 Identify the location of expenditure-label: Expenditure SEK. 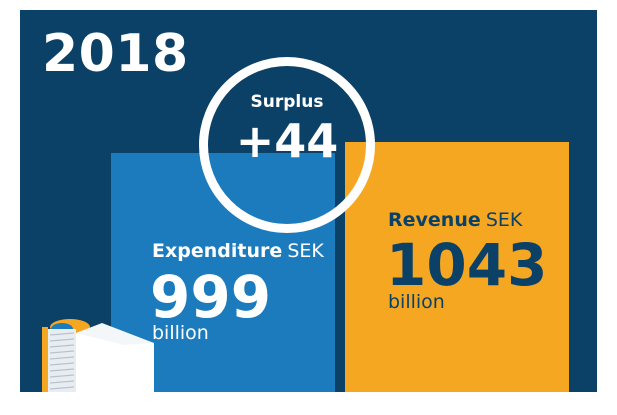
(238, 251).